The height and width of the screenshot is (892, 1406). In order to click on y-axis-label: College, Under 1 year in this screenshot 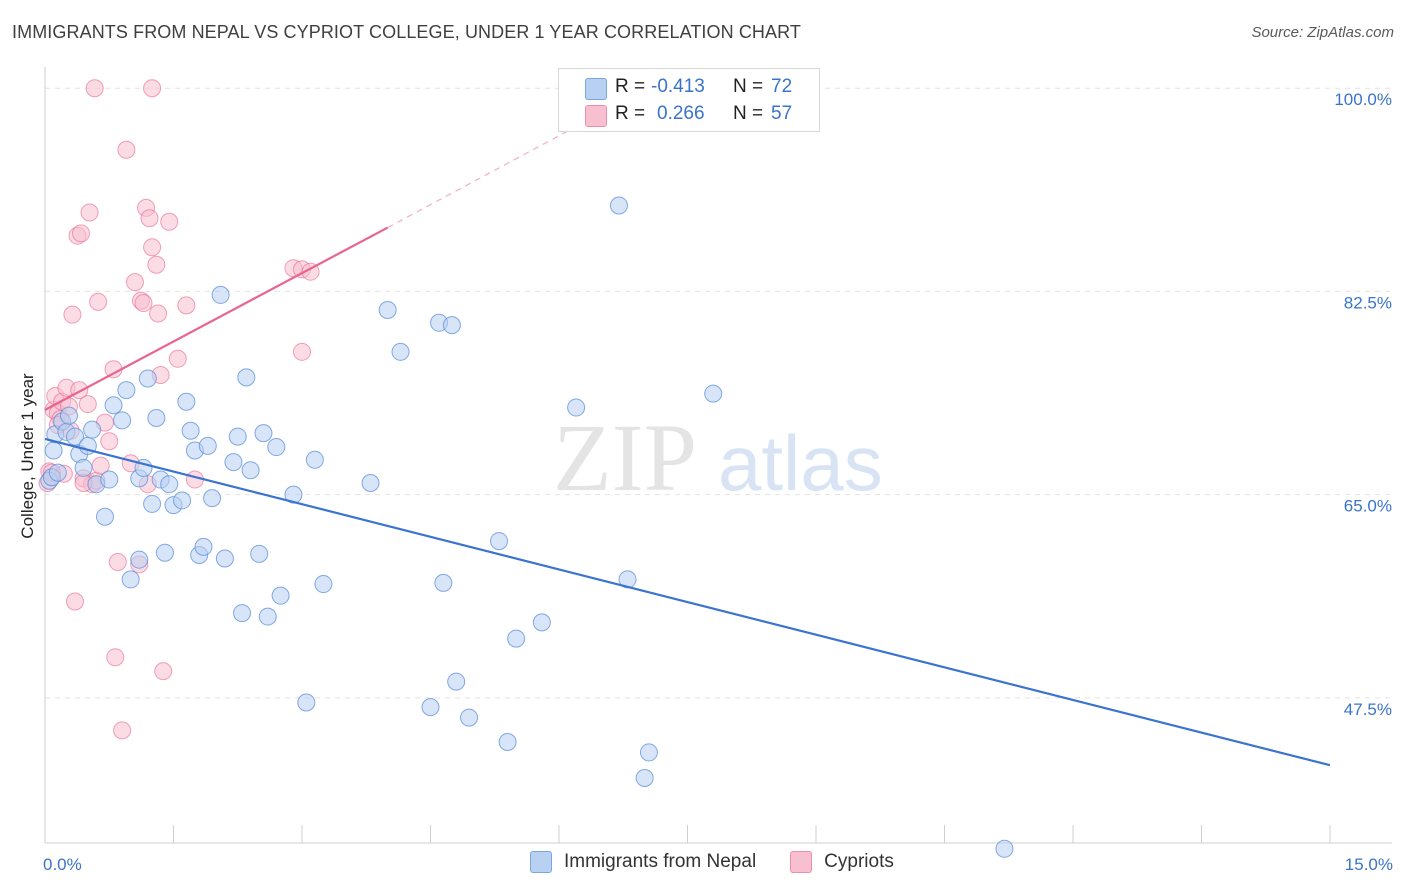, I will do `click(27, 456)`.